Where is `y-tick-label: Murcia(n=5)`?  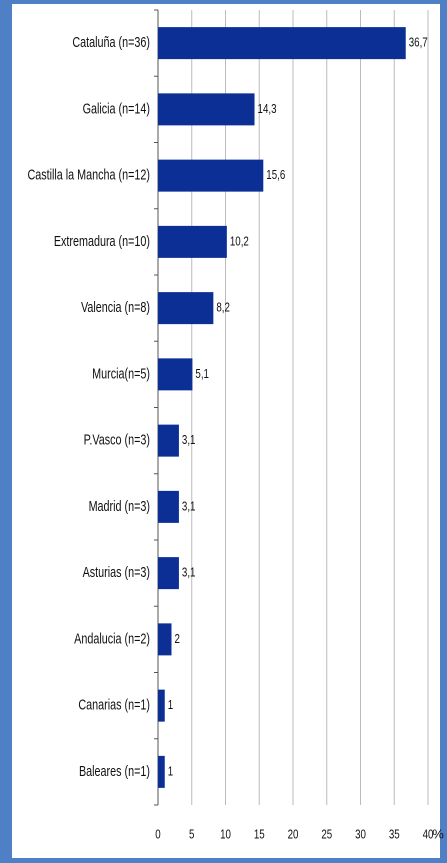
y-tick-label: Murcia(n=5) is located at coordinates (121, 373).